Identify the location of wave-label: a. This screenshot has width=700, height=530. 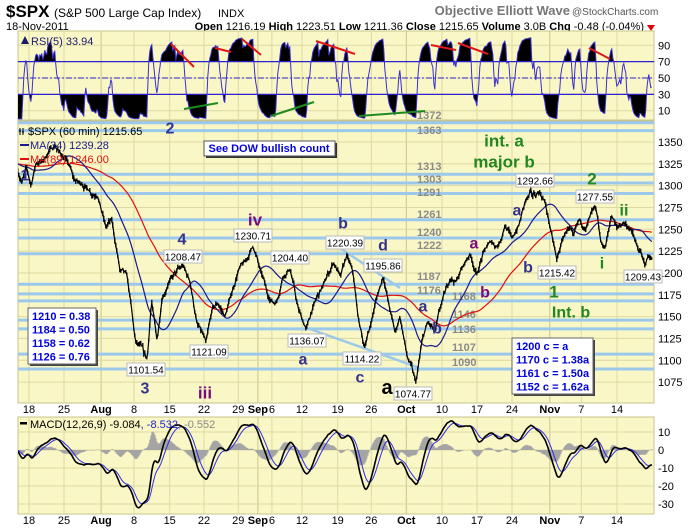
(474, 244).